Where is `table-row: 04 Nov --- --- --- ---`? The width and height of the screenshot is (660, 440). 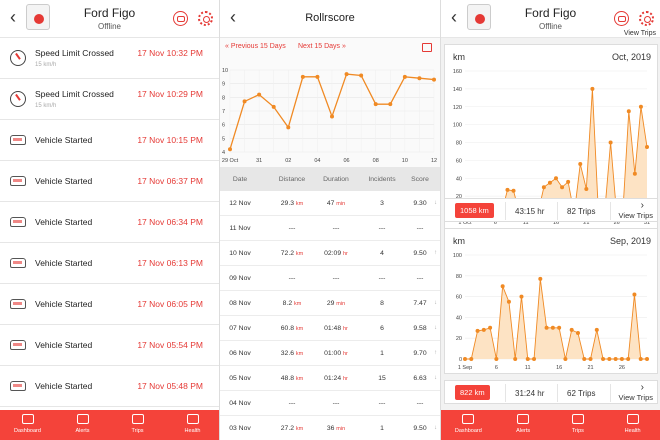
table-row: 04 Nov --- --- --- --- is located at coordinates (330, 403).